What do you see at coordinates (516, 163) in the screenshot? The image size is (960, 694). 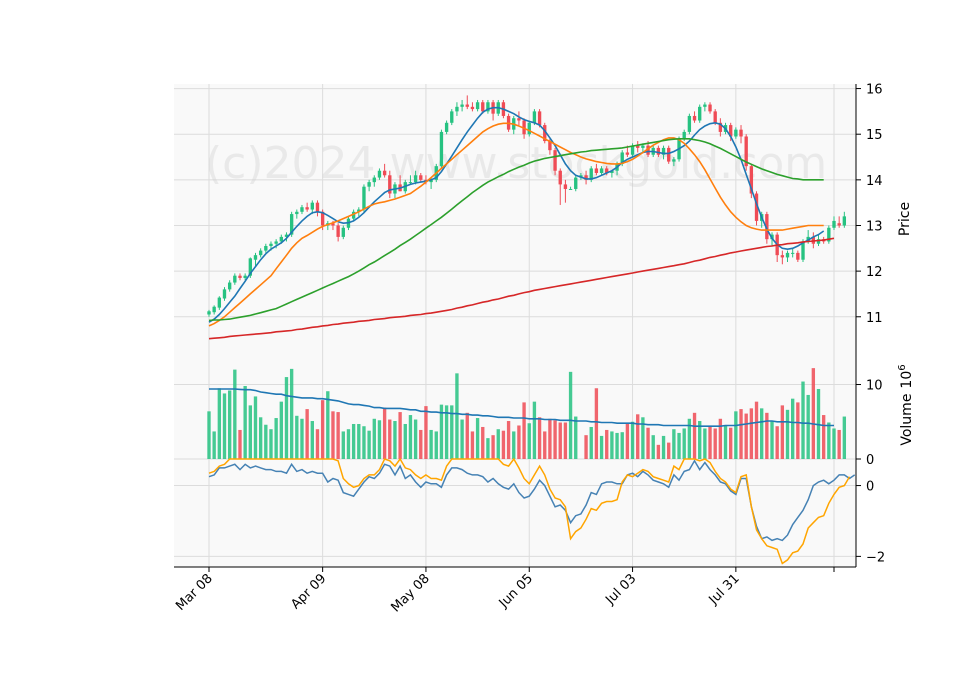 I see `watermark-text: (c)2024 www.stockgold.com` at bounding box center [516, 163].